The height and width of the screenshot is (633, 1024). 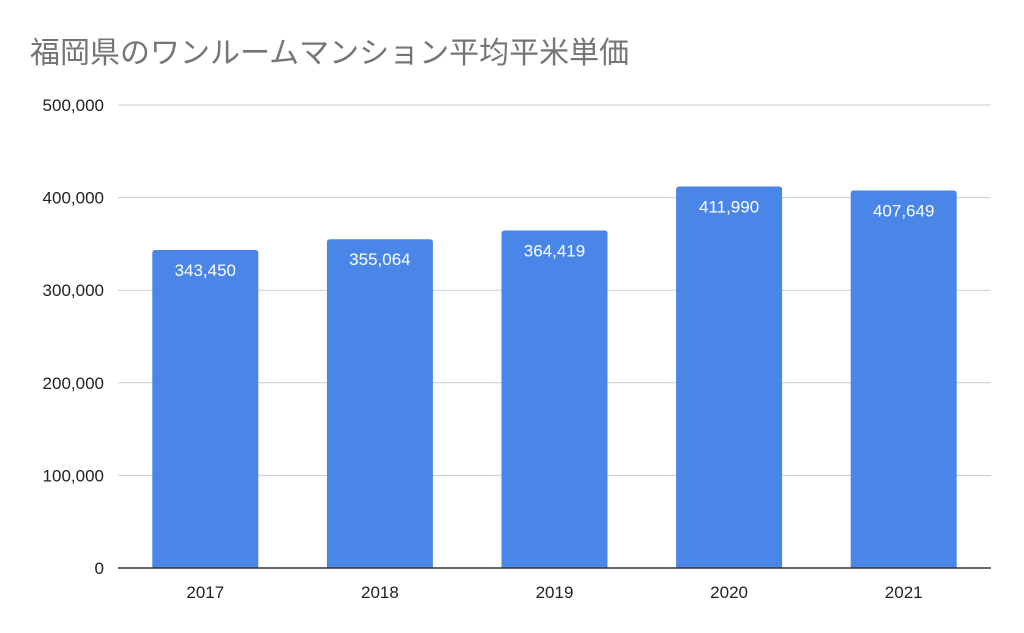 I want to click on x-tick-label: 2019, so click(x=555, y=592).